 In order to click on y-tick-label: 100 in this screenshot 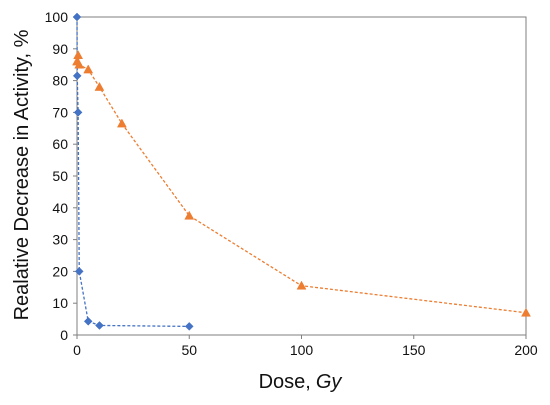, I will do `click(57, 17)`.